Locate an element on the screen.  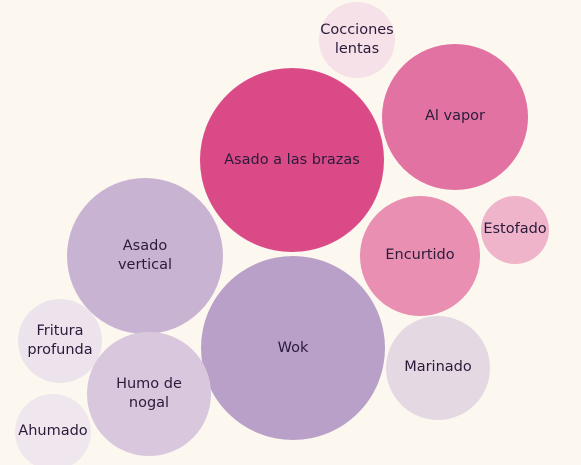
bubble-label: Ahumado is located at coordinates (53, 431).